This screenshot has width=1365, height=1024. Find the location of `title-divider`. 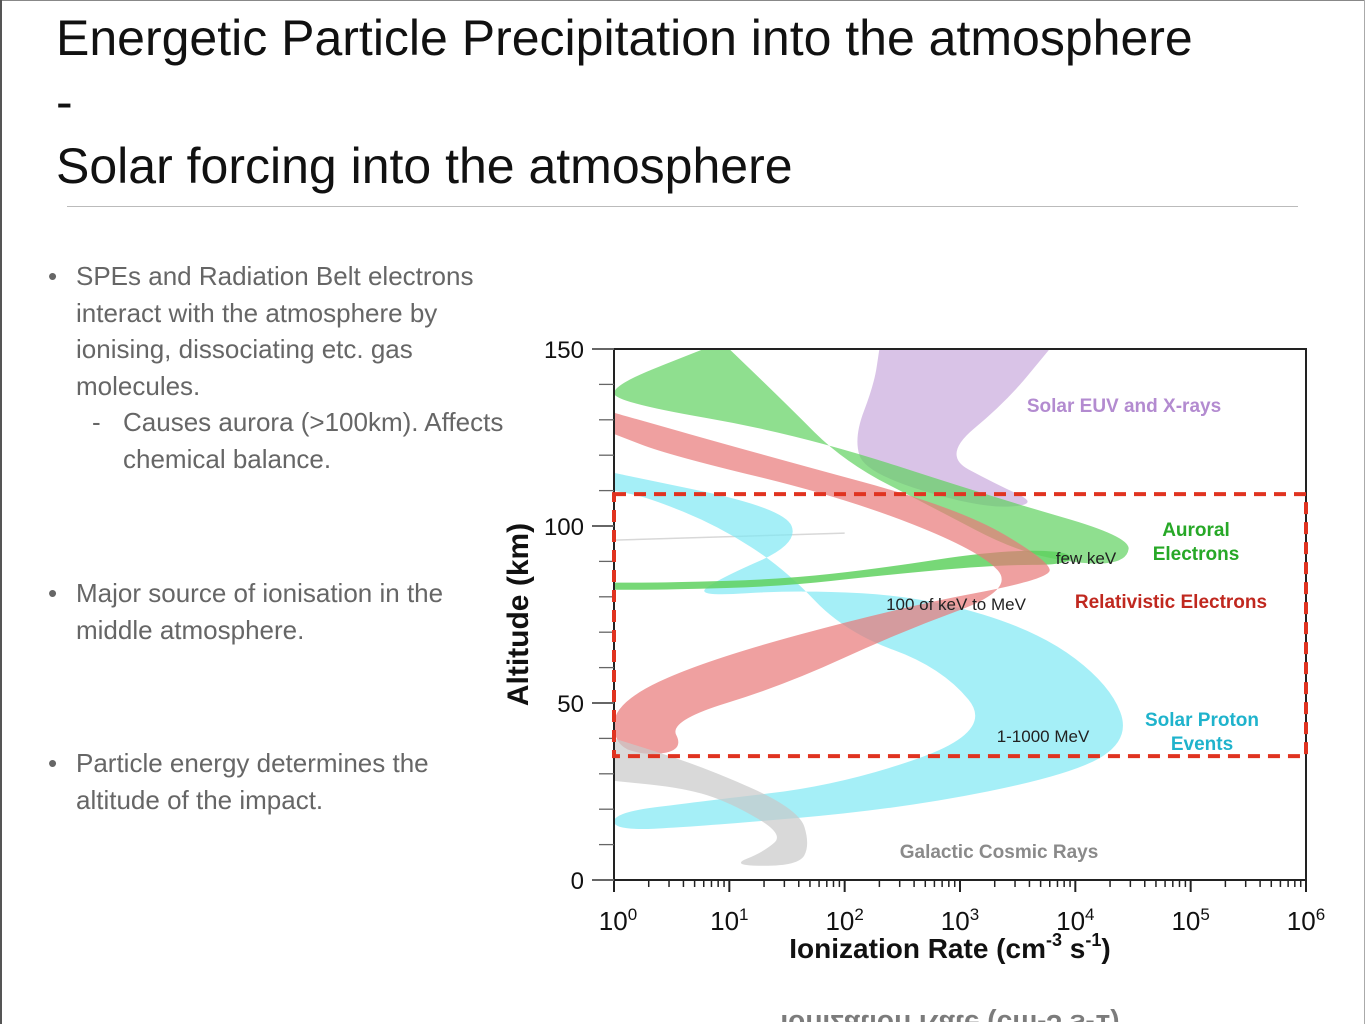

title-divider is located at coordinates (682, 206).